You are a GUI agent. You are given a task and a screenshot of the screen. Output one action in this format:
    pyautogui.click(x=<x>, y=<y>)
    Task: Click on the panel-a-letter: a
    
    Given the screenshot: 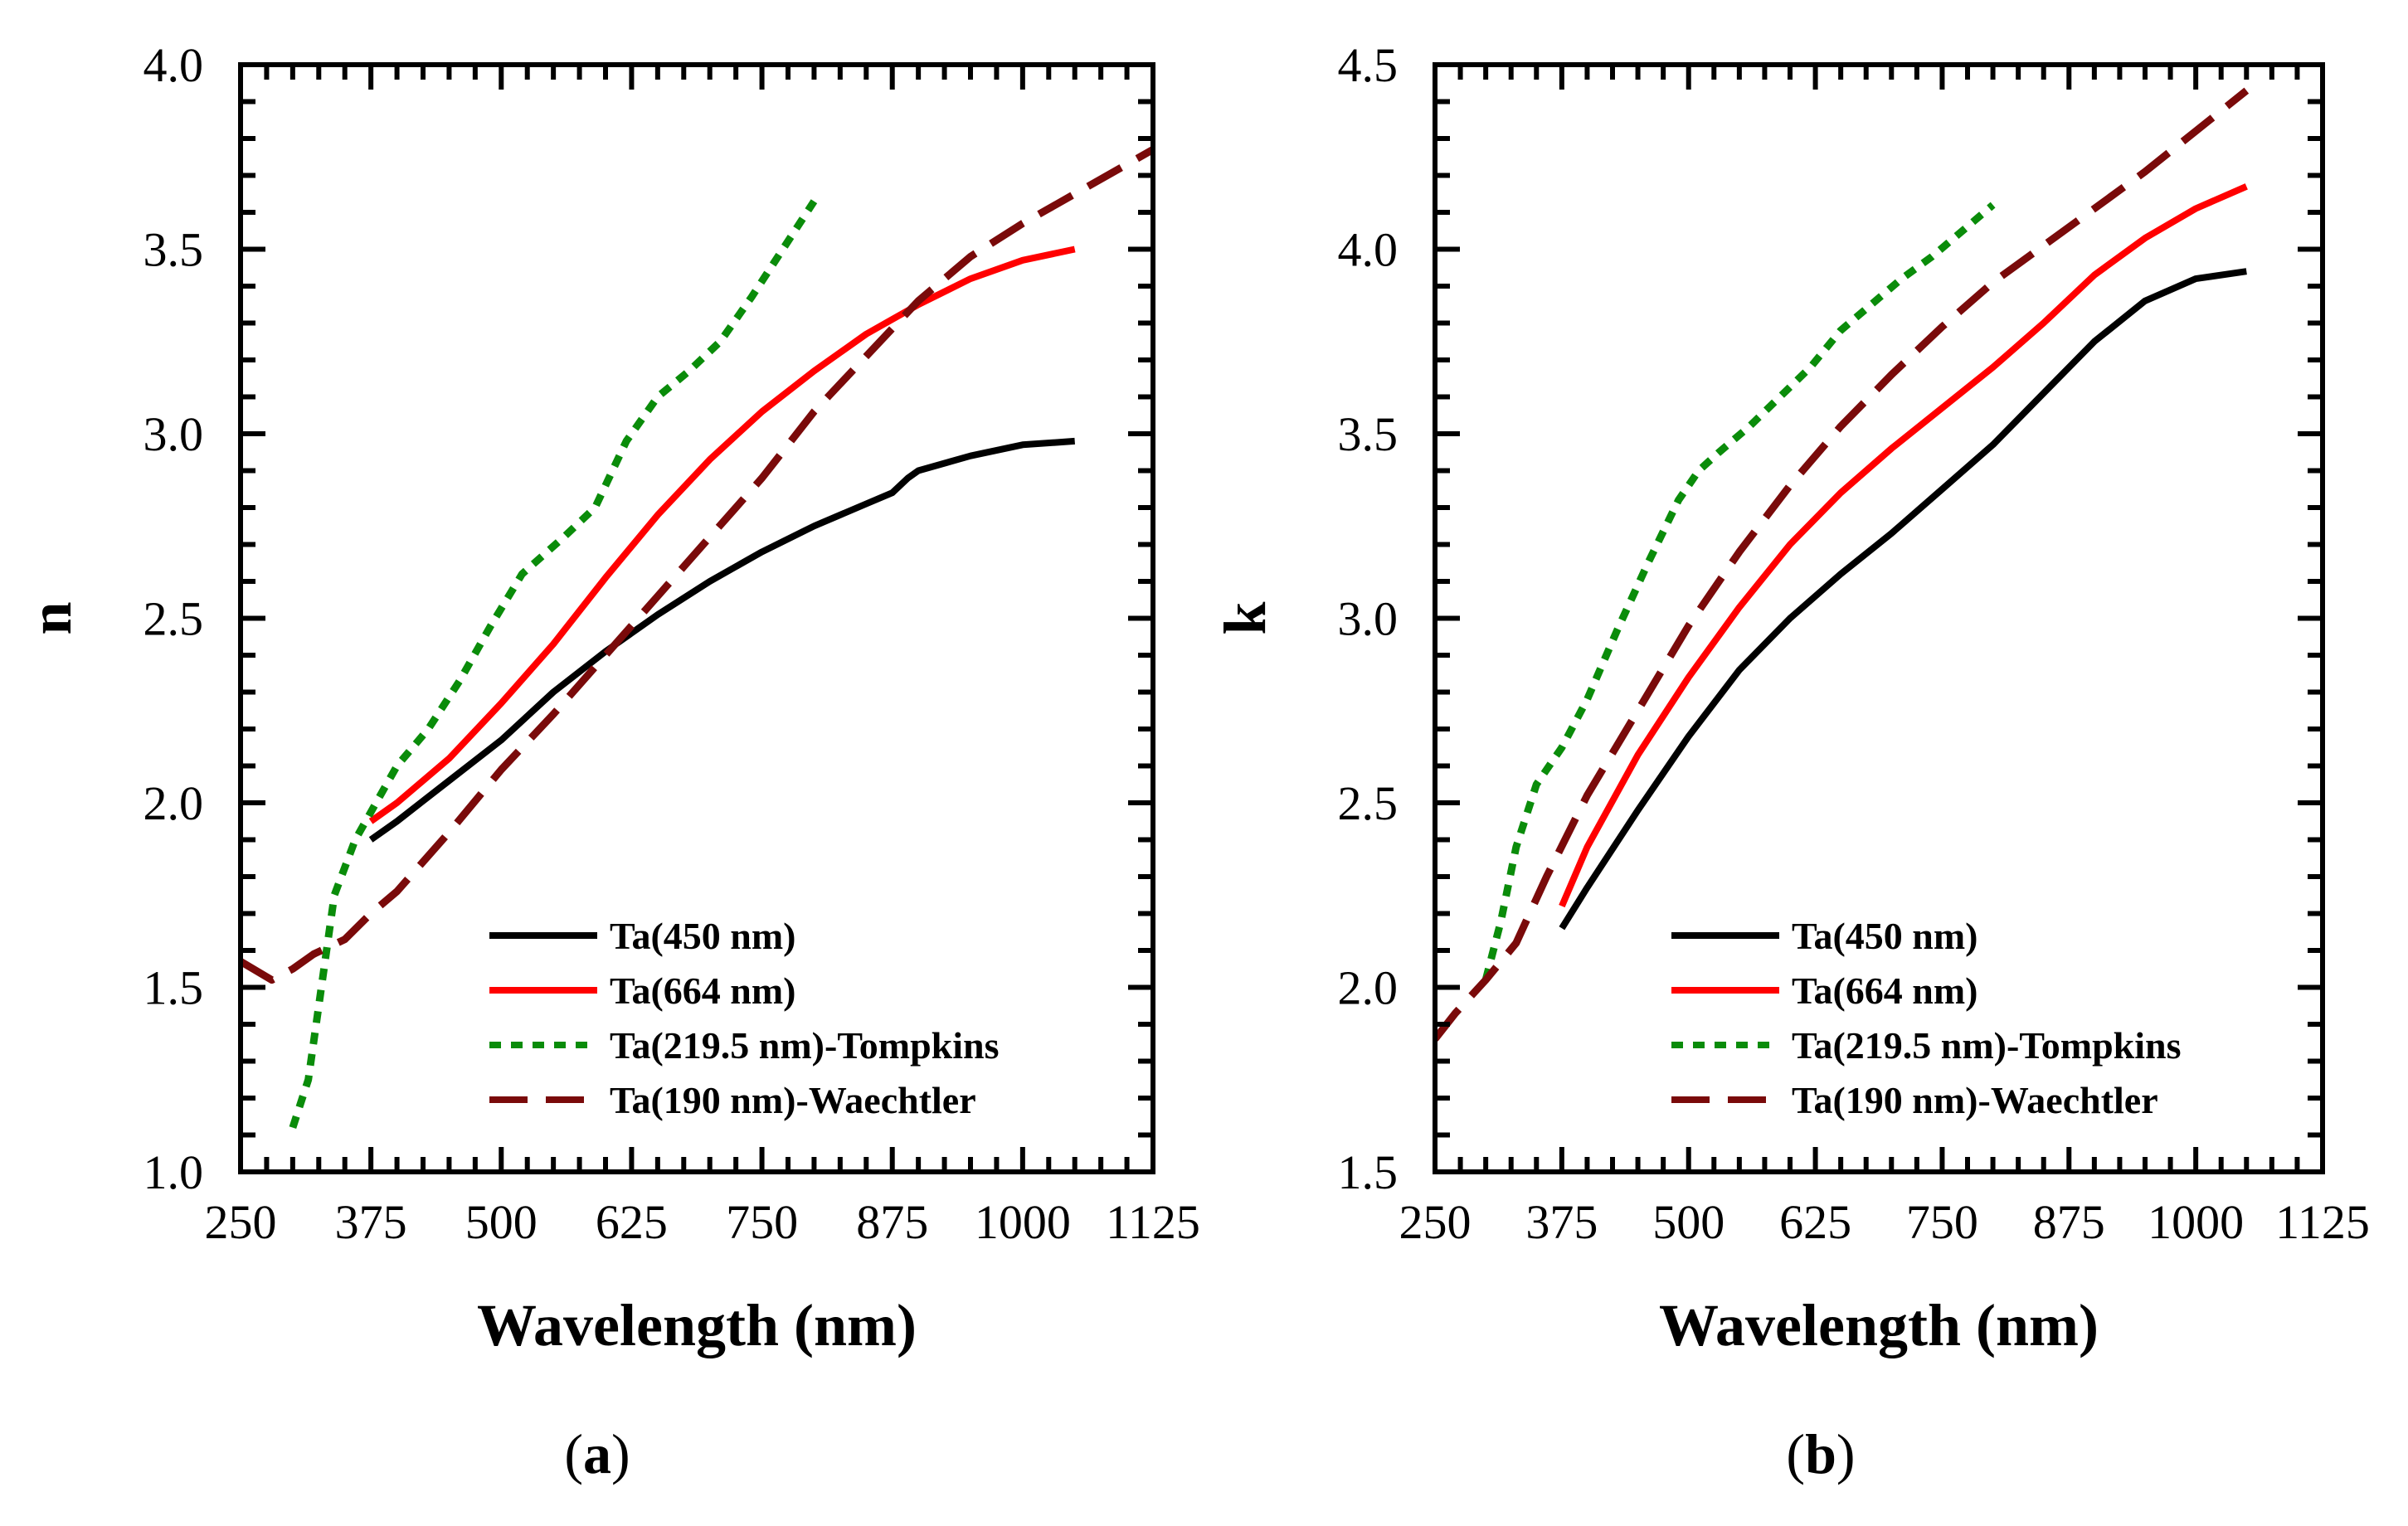 What is the action you would take?
    pyautogui.click(x=597, y=1453)
    